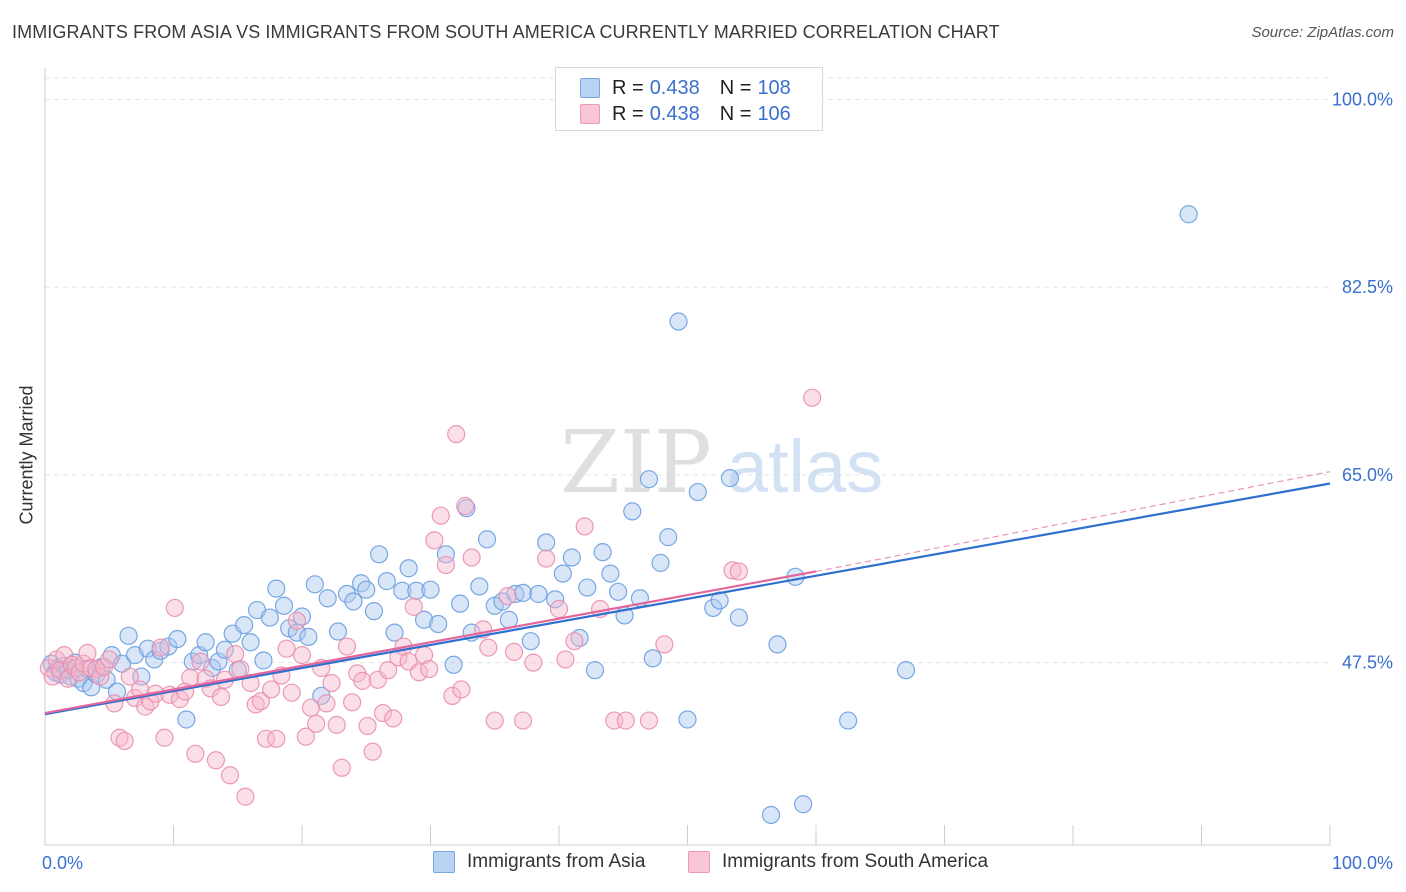  I want to click on y-tick-label: 47.5%, so click(1367, 663).